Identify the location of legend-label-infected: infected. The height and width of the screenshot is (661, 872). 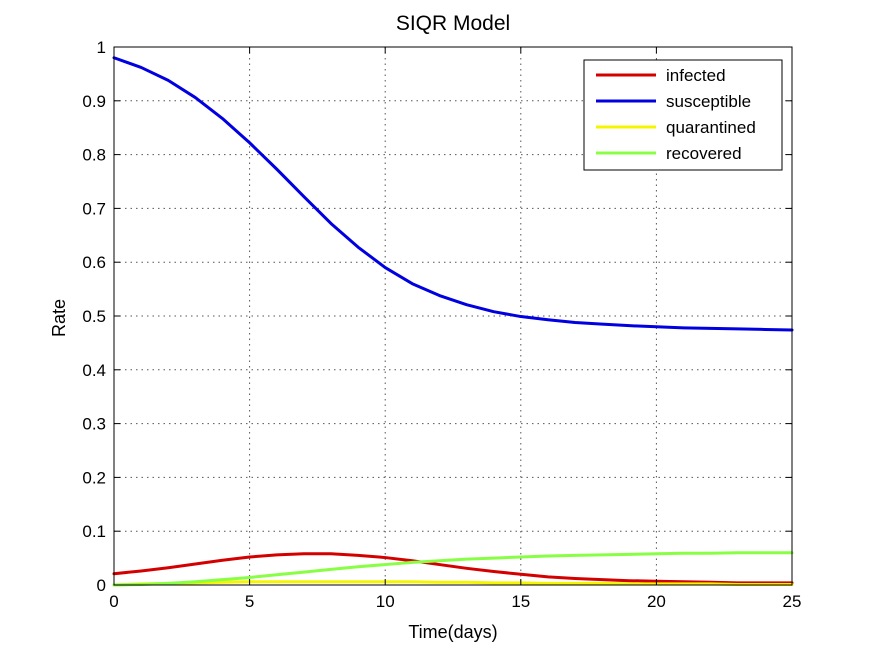
(696, 75).